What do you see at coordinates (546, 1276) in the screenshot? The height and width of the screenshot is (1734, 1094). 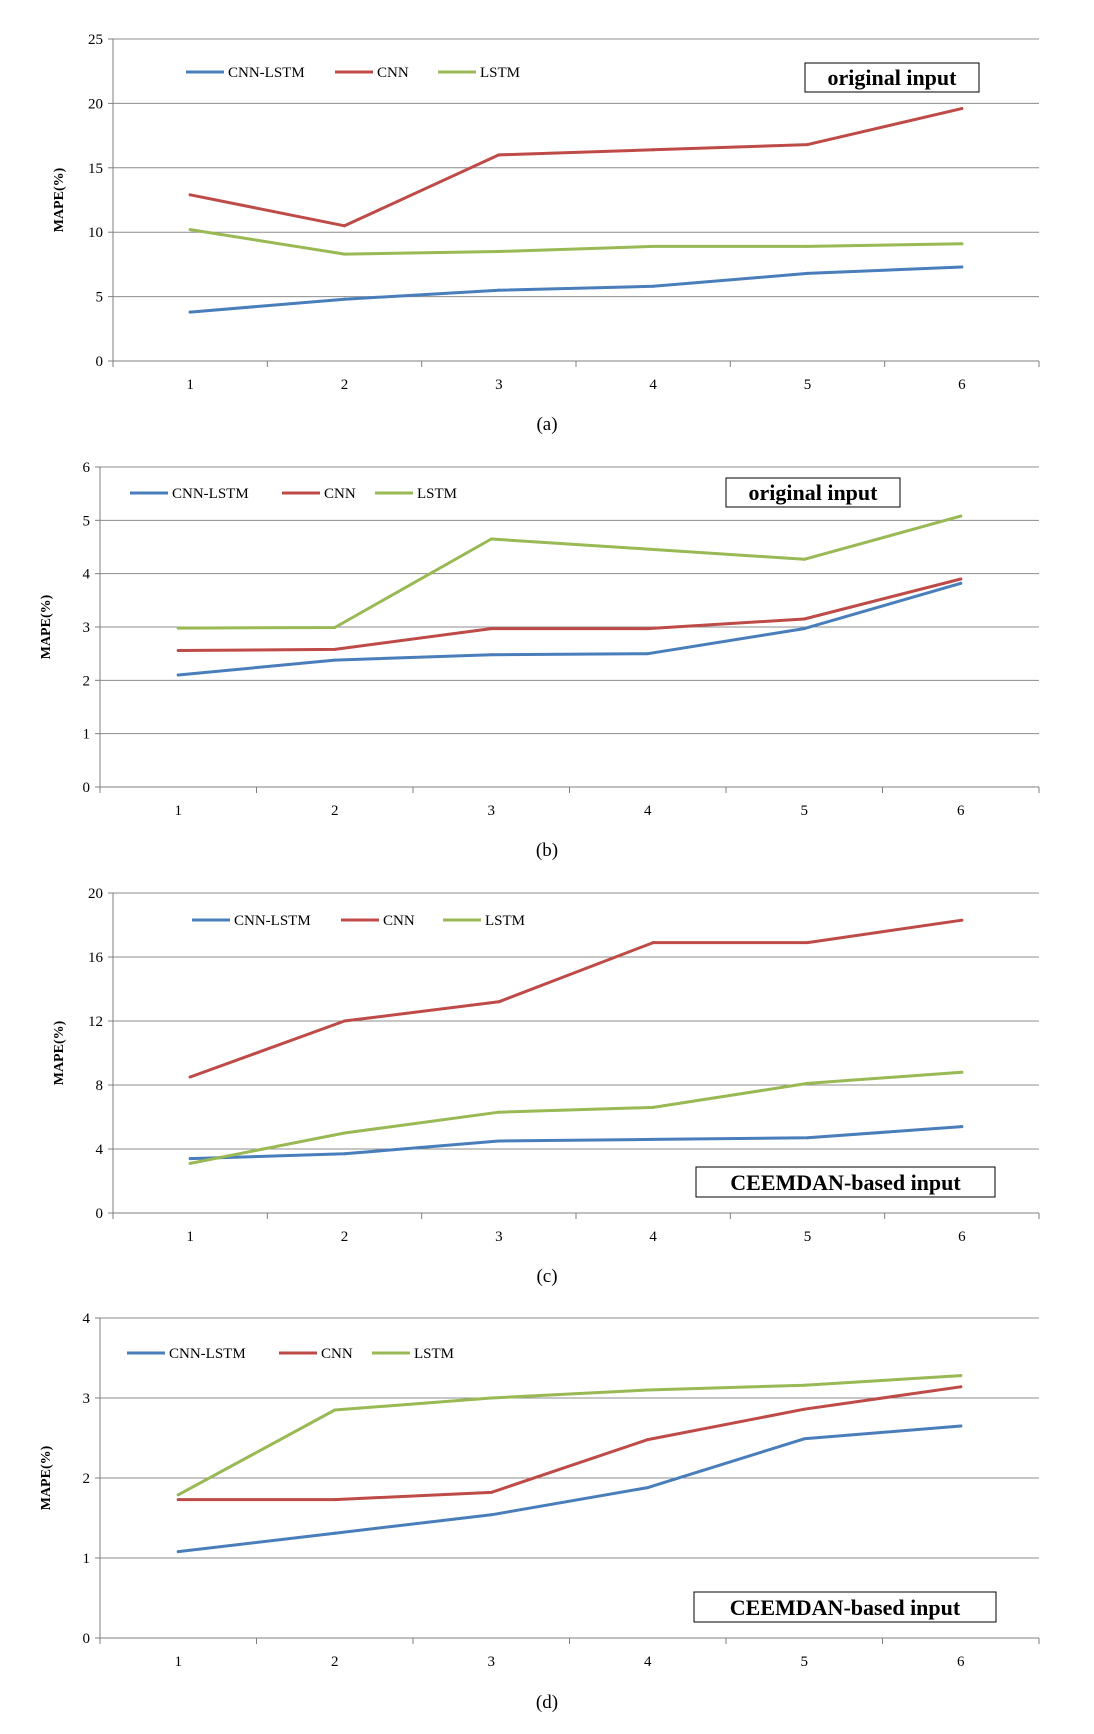 I see `chart-caption: (c)` at bounding box center [546, 1276].